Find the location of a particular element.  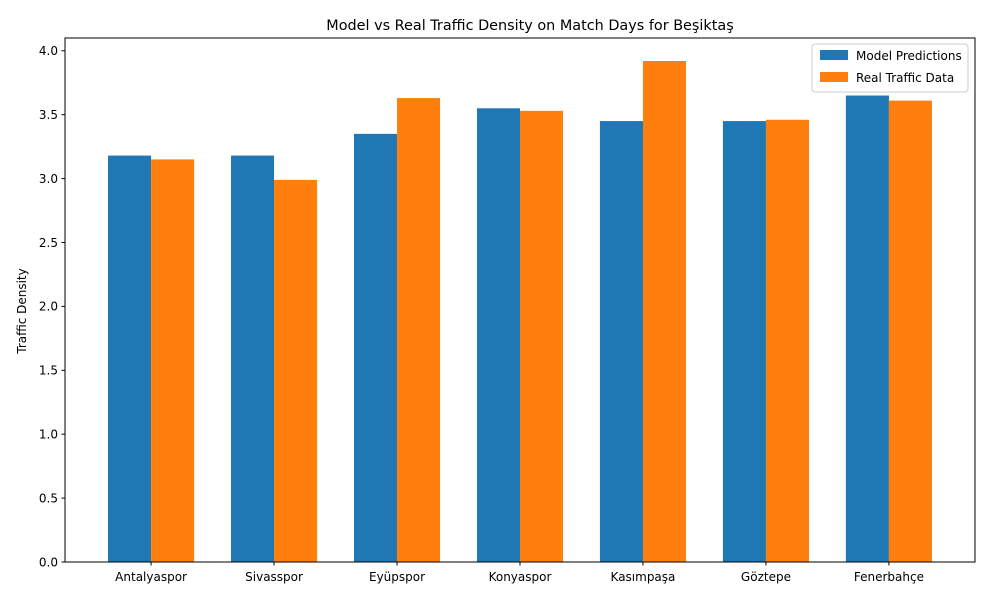

y-tick-label: 0.5 is located at coordinates (48, 498).